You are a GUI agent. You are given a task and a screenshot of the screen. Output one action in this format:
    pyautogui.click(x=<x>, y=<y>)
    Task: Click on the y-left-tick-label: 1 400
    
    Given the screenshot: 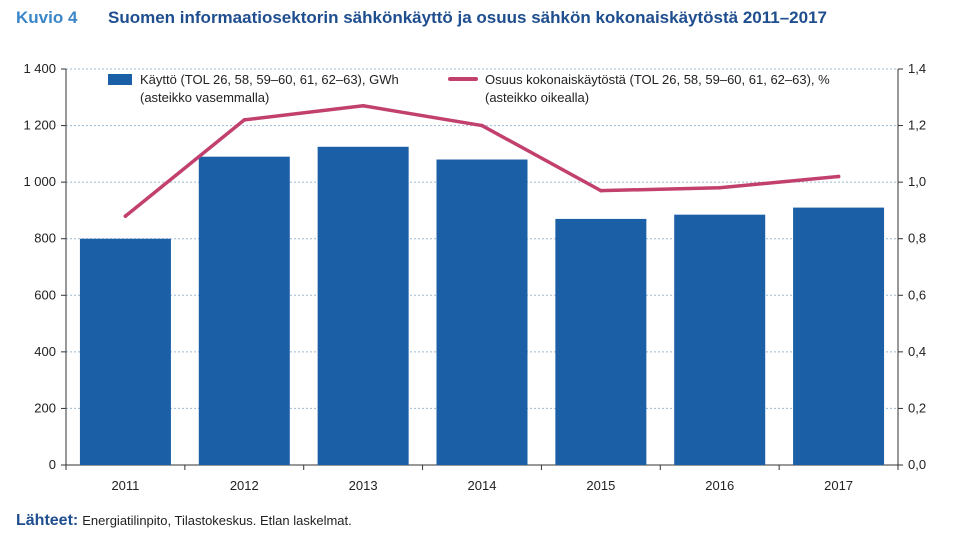 What is the action you would take?
    pyautogui.click(x=39, y=68)
    